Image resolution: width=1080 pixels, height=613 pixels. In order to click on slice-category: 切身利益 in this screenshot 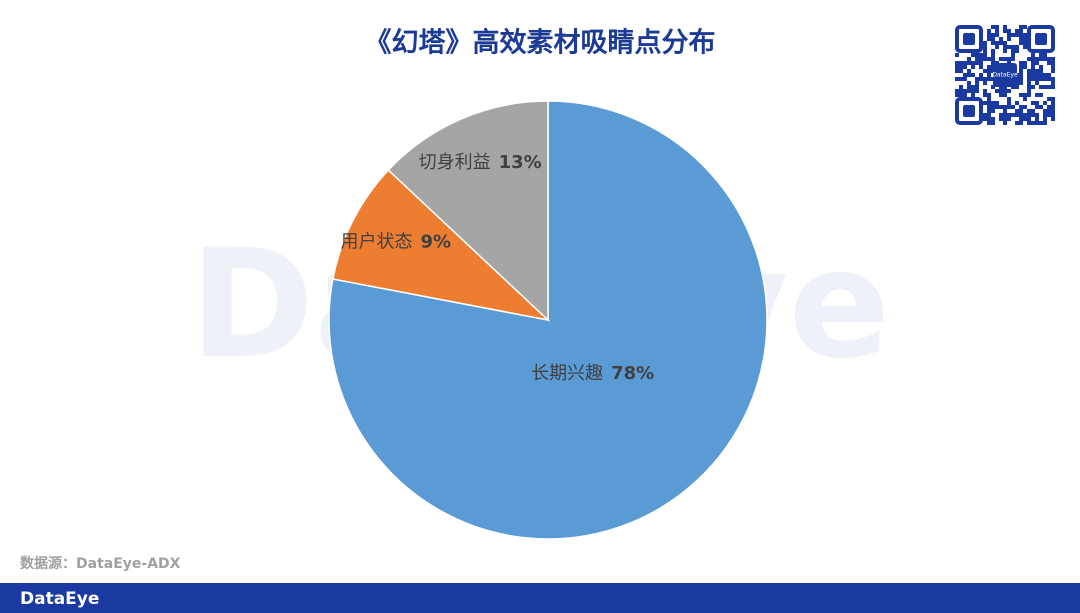, I will do `click(455, 162)`.